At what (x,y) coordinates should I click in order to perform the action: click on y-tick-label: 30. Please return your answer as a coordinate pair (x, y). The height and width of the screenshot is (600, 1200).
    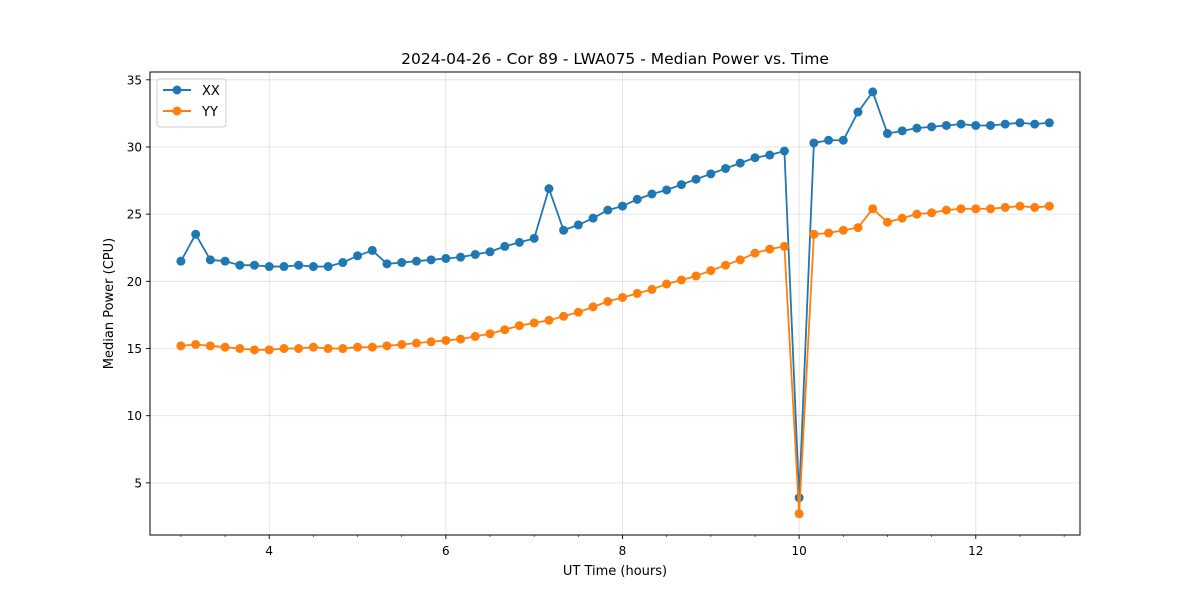
    Looking at the image, I should click on (134, 147).